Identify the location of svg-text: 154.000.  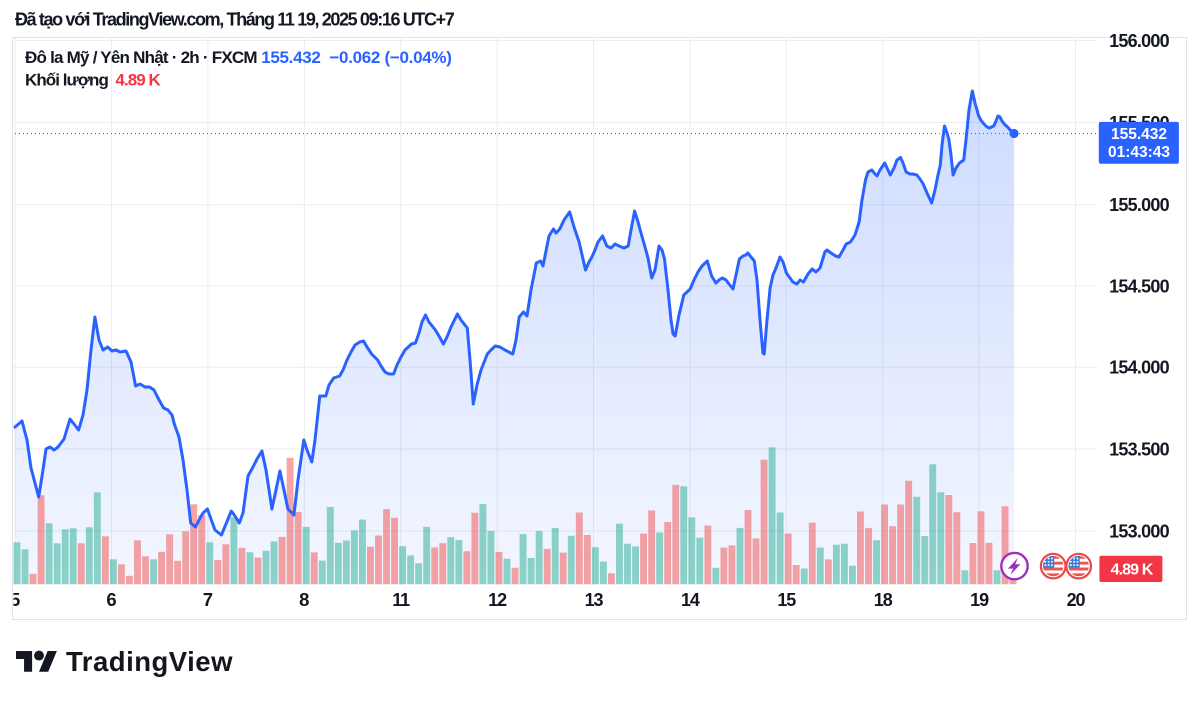
(1139, 368).